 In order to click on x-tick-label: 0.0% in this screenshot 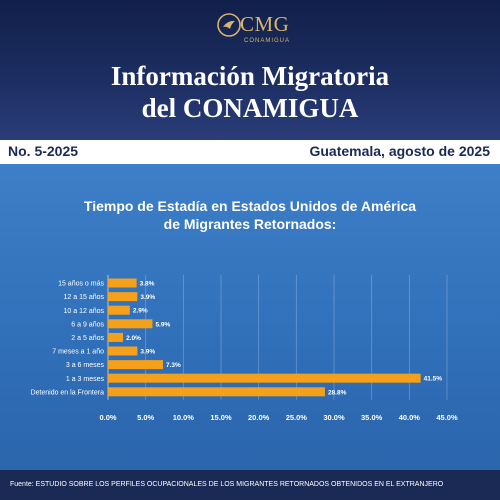, I will do `click(107, 417)`.